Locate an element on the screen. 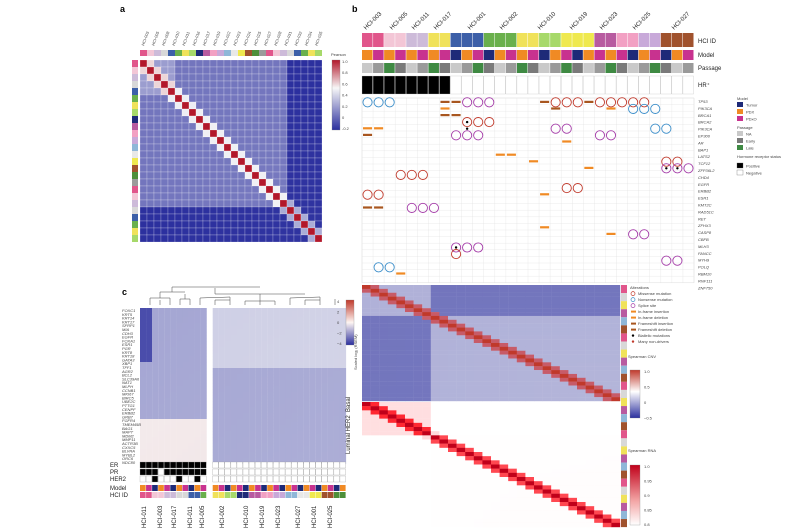  gene-label: PIK3CA is located at coordinates (705, 129).